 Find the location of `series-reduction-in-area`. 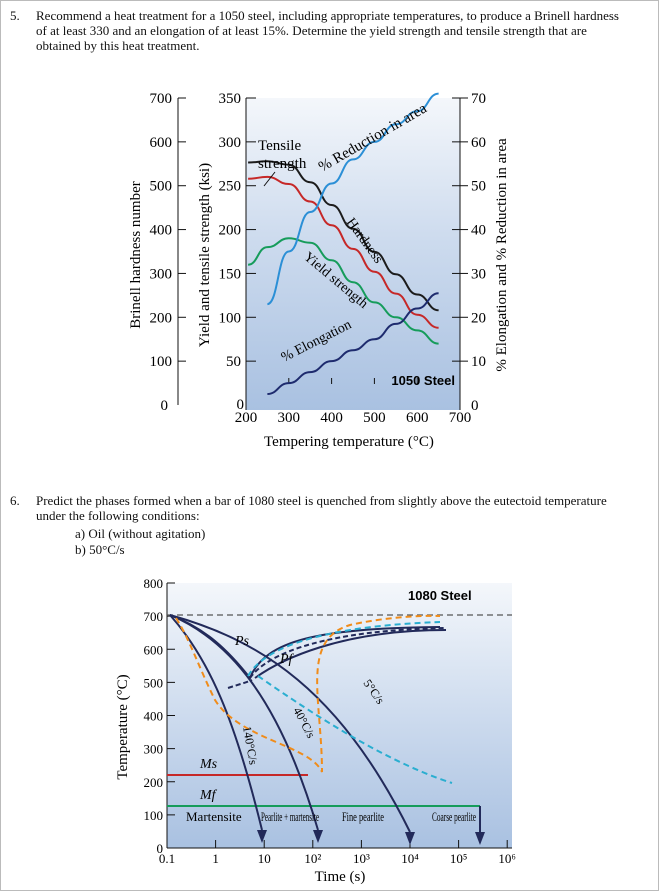

series-reduction-in-area is located at coordinates (352, 199).